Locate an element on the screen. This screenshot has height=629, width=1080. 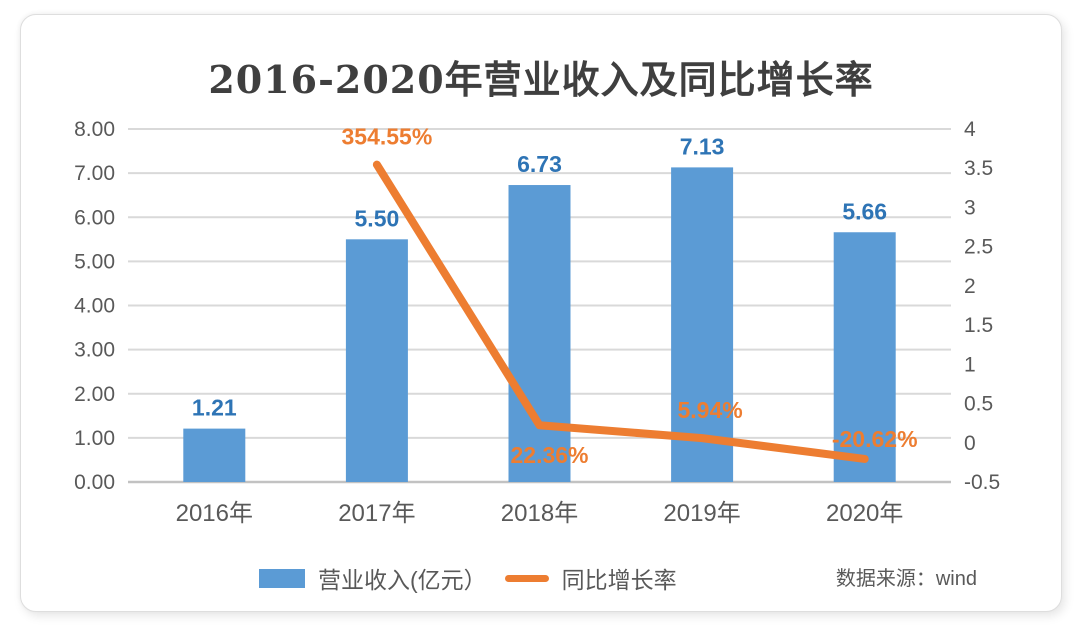
right-axis-tick-label: 0.5 is located at coordinates (978, 404).